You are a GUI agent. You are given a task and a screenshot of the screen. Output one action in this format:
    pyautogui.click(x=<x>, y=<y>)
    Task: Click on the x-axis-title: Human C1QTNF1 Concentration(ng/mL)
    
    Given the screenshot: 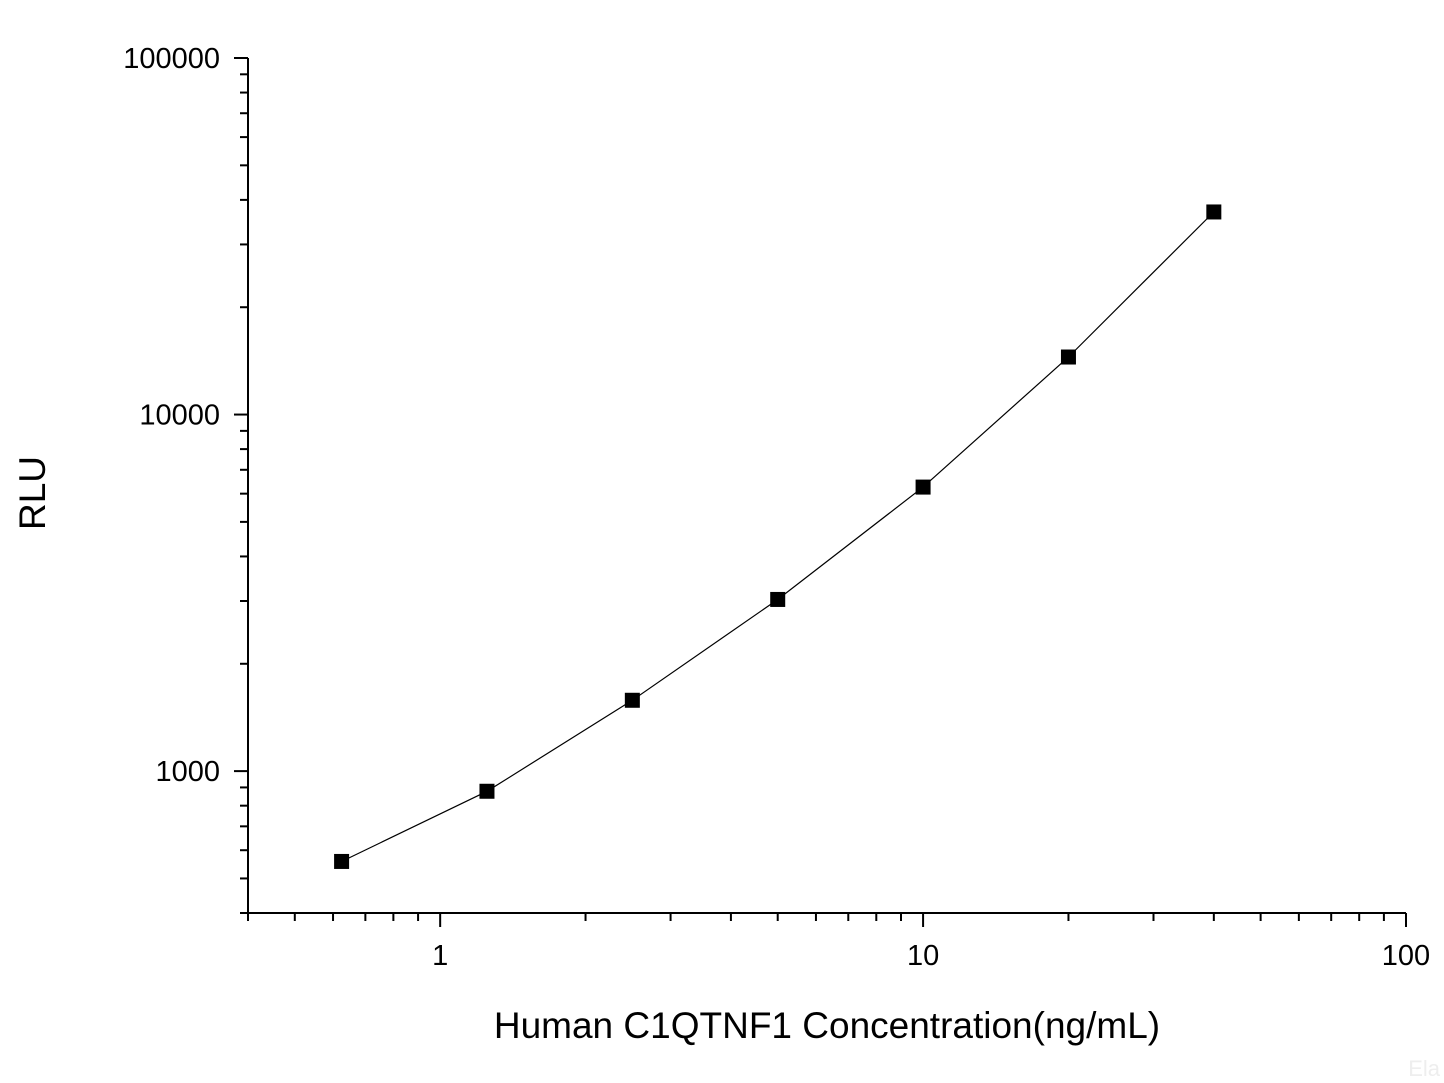 What is the action you would take?
    pyautogui.click(x=827, y=1025)
    